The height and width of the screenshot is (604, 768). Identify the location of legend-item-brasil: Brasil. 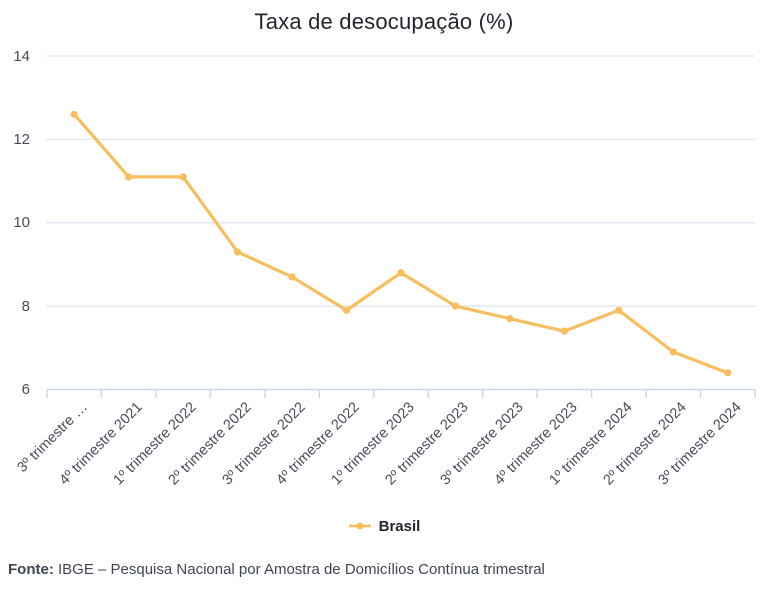
(384, 526).